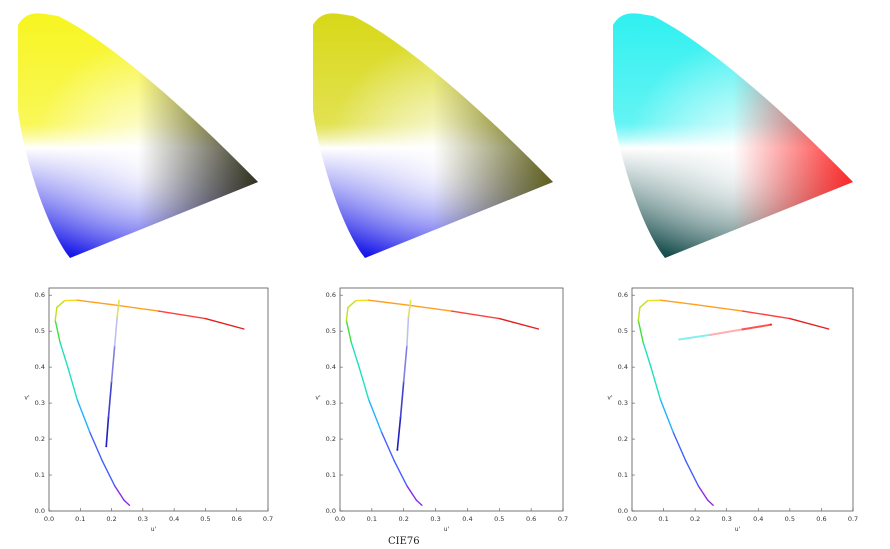  What do you see at coordinates (404, 541) in the screenshot?
I see `figure-caption: CIE76` at bounding box center [404, 541].